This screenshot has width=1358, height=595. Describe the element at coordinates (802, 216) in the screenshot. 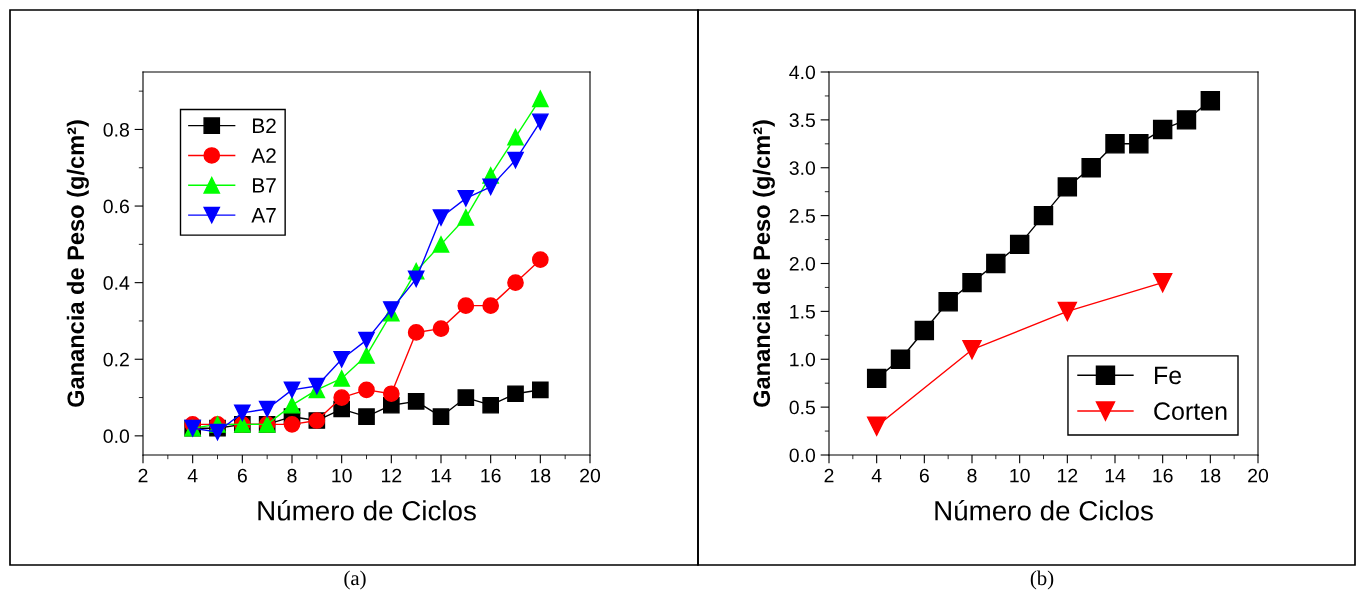

I see `y-tick-label: 2.5` at that location.